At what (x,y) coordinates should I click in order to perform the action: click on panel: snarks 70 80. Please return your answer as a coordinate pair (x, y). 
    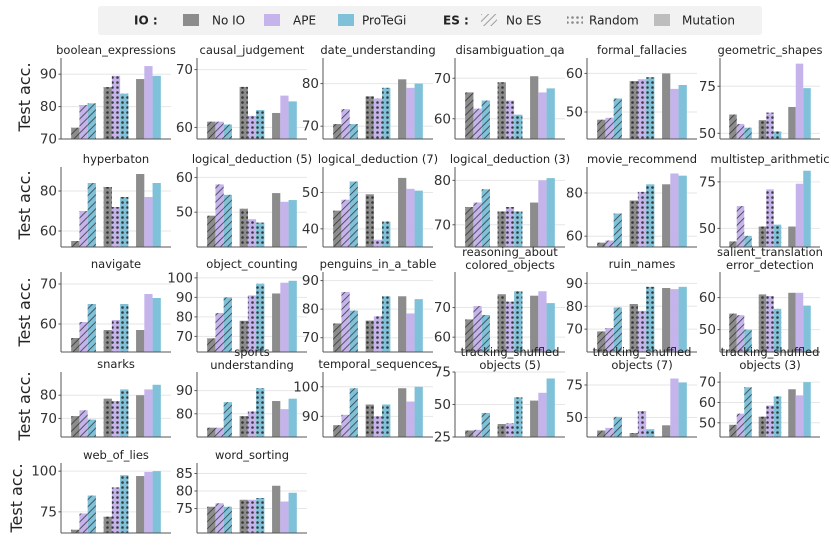
    Looking at the image, I should click on (105, 397).